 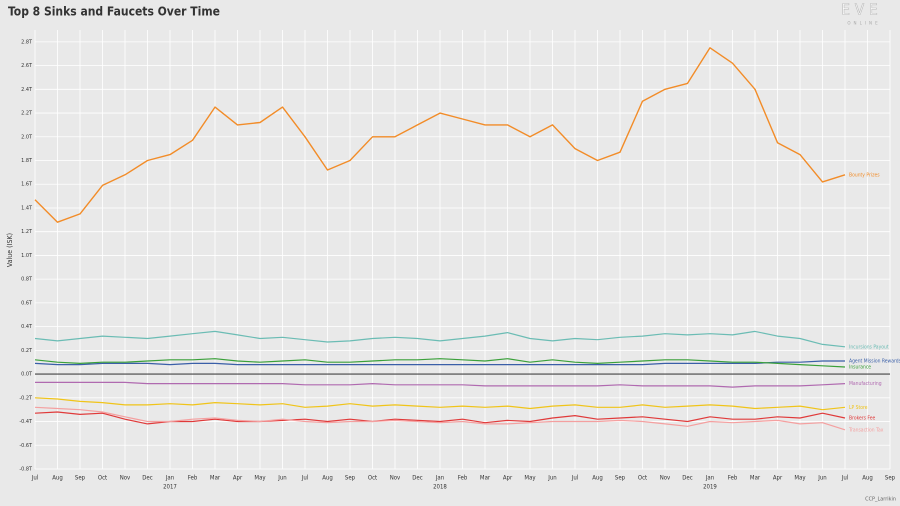 I want to click on y-tick-label: 0.6T, so click(x=27, y=303).